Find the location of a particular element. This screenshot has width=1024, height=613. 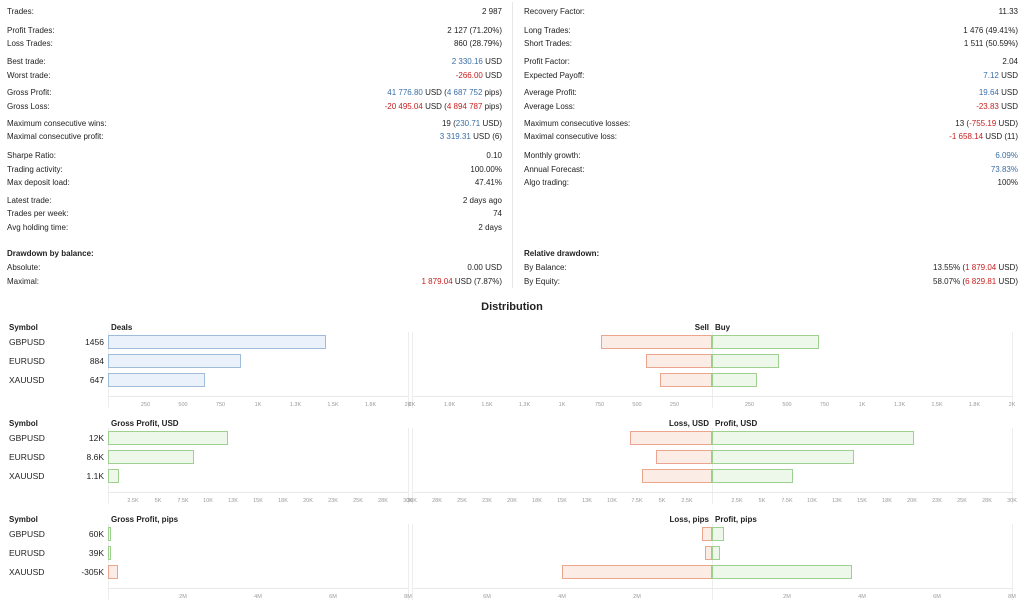

left-axis-tick: 500 is located at coordinates (183, 405).